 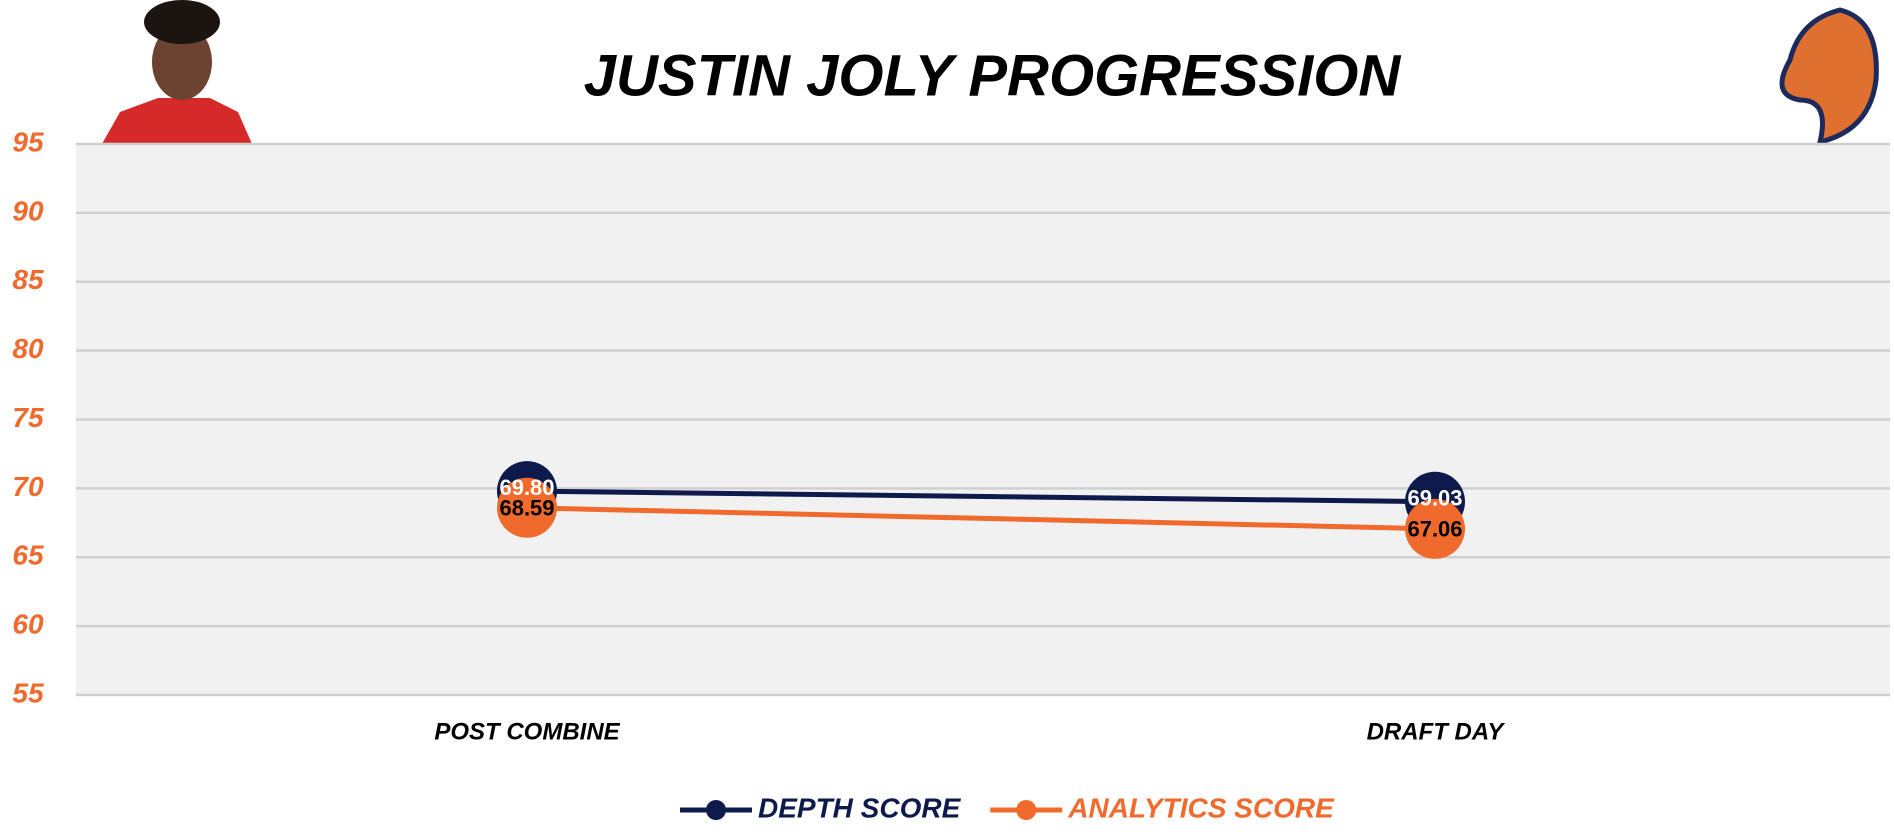 I want to click on value-label: 67.06, so click(x=1434, y=529).